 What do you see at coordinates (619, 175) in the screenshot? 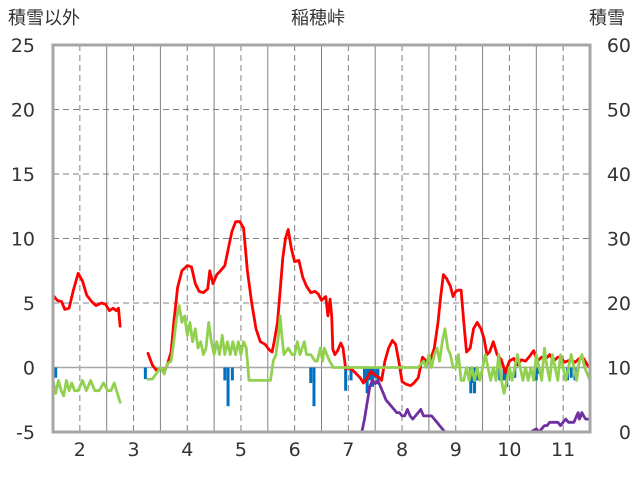
I see `y-right-tick-label: 40` at bounding box center [619, 175].